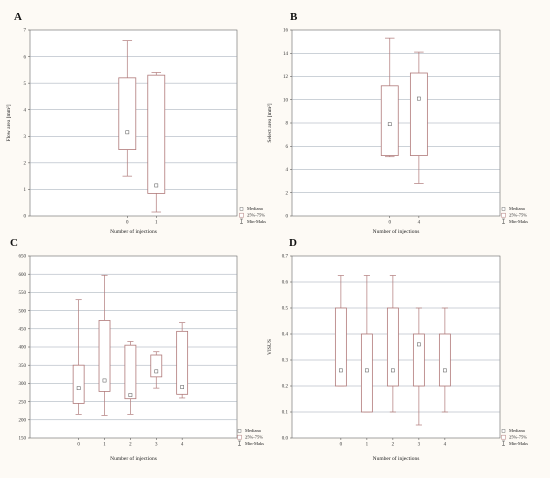 The image size is (550, 478). What do you see at coordinates (23, 384) in the screenshot?
I see `y-tick-label: 300` at bounding box center [23, 384].